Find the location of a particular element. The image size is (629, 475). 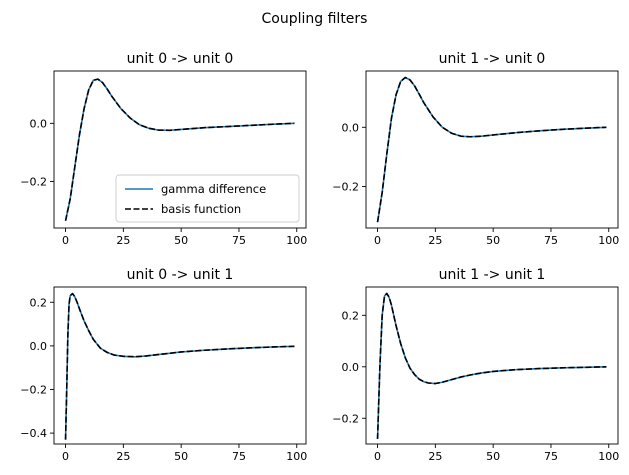

subplot-title: unit 0 -> unit 1 is located at coordinates (180, 275).